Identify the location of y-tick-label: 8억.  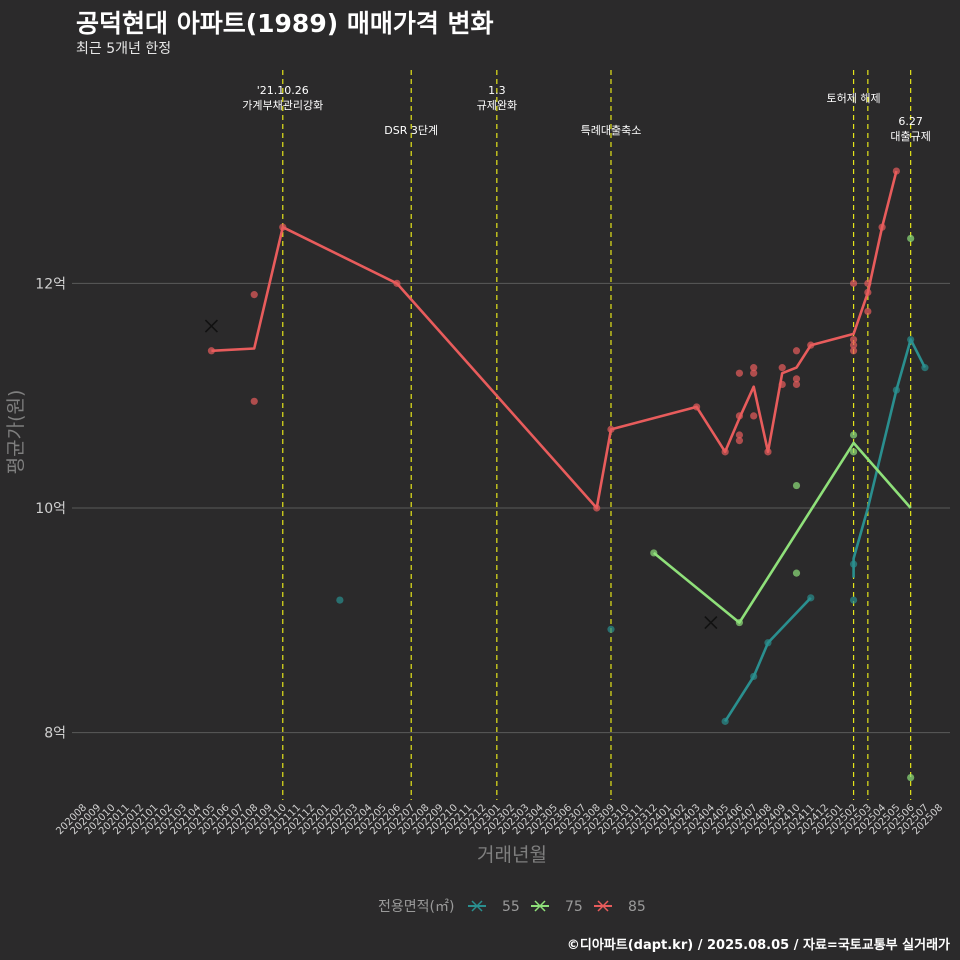
(55, 734).